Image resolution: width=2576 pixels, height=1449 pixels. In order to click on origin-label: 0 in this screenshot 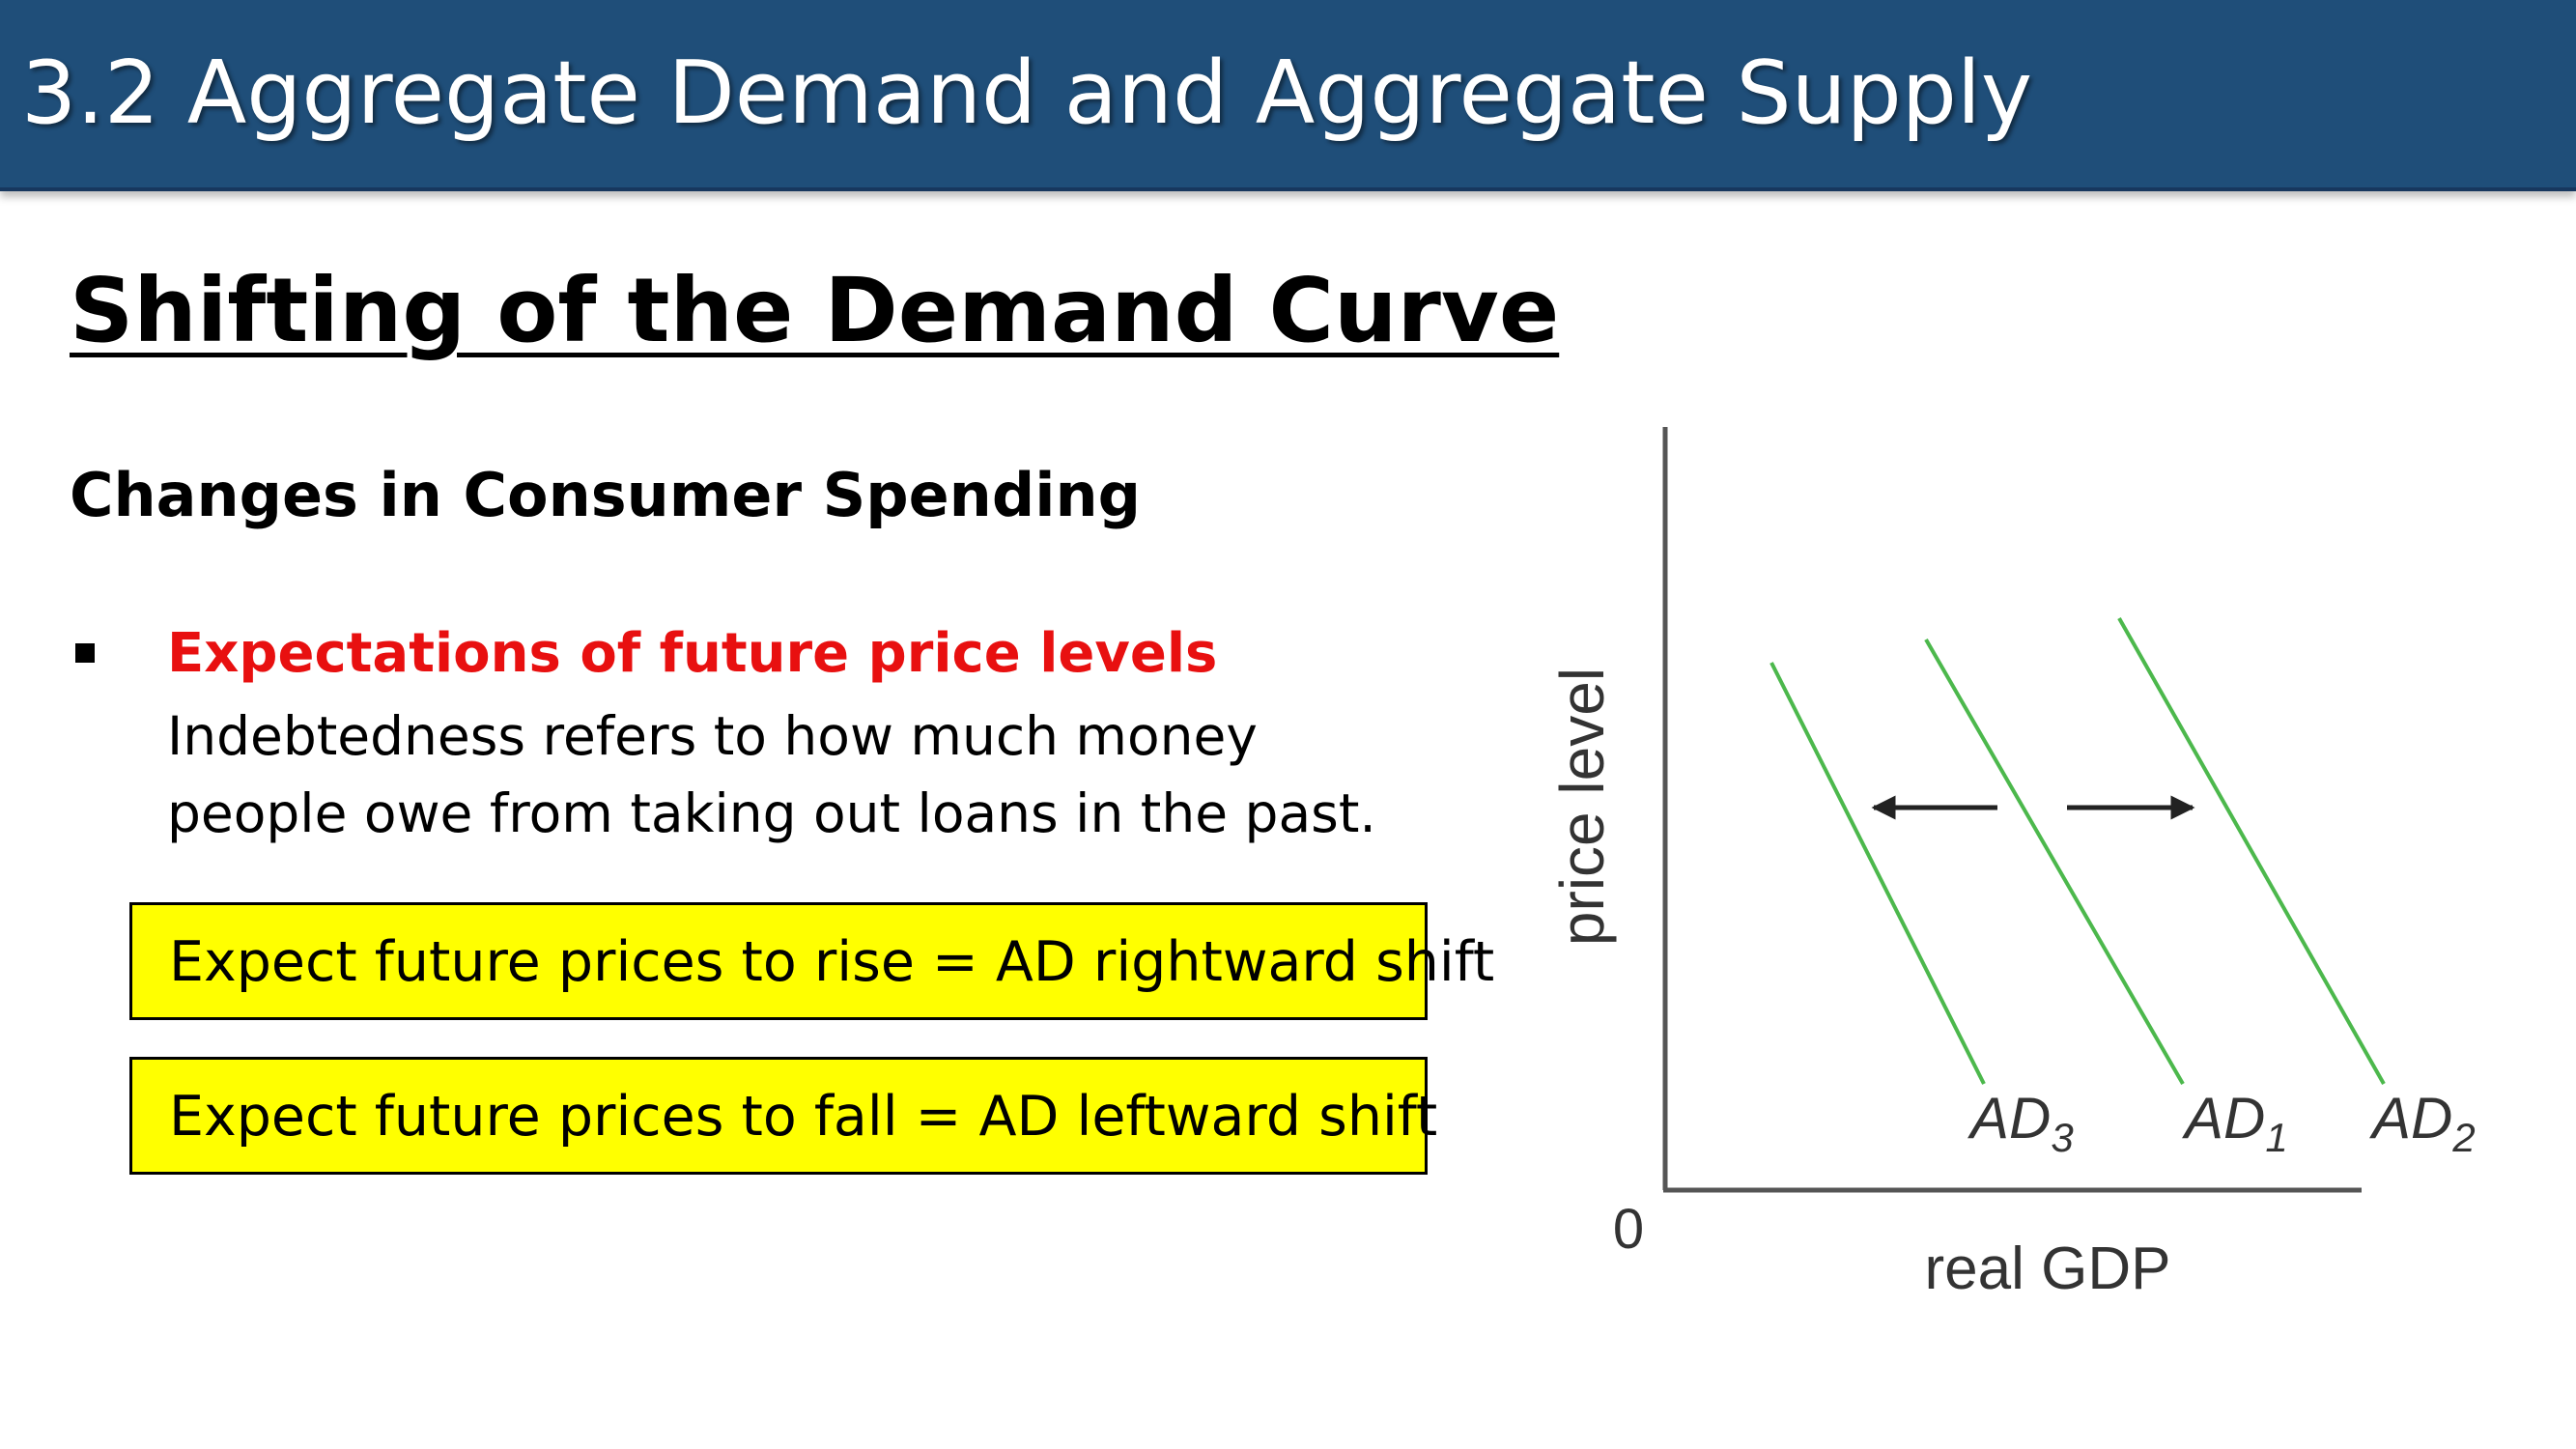, I will do `click(1628, 1229)`.